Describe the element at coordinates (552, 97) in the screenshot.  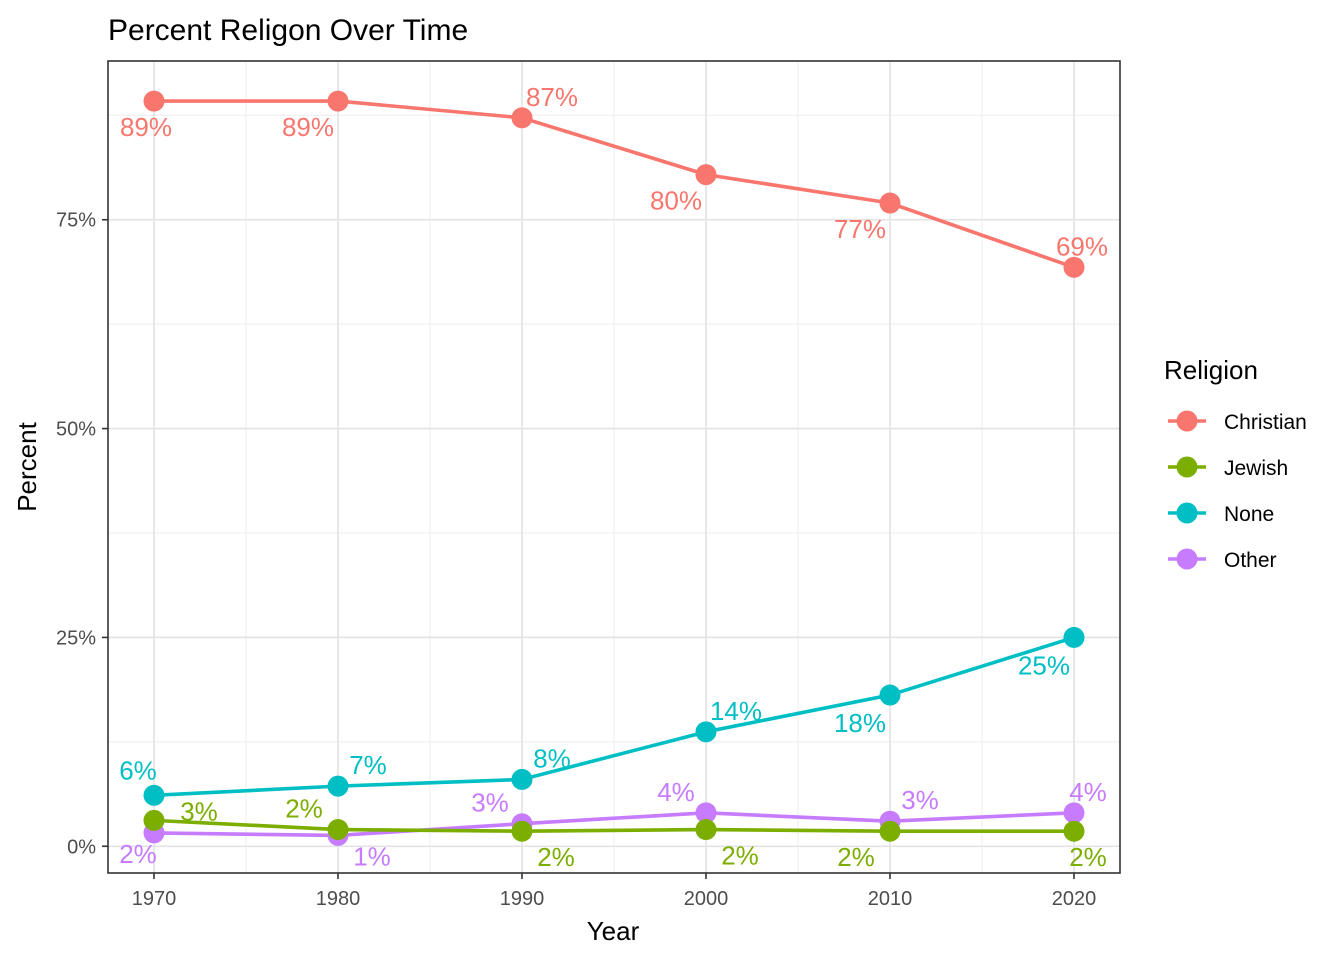
I see `christian-data-label: 87%` at that location.